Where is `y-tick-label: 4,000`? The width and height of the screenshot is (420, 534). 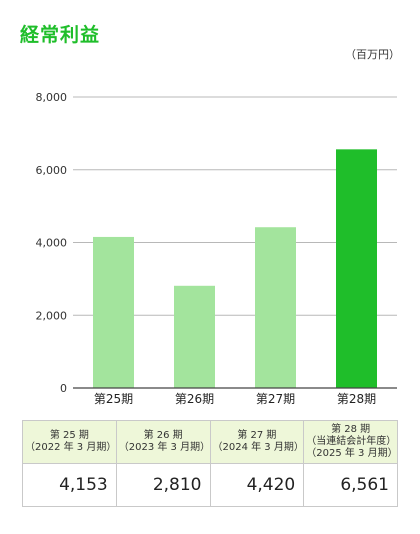 y-tick-label: 4,000 is located at coordinates (52, 243).